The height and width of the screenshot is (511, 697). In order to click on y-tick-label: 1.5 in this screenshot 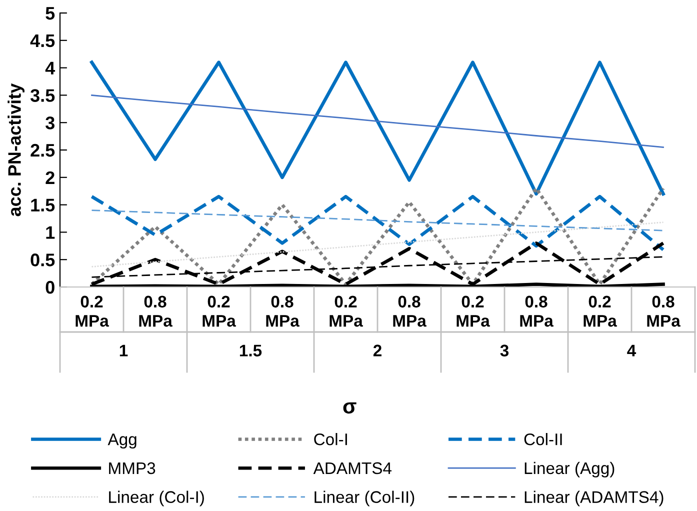, I will do `click(43, 205)`.